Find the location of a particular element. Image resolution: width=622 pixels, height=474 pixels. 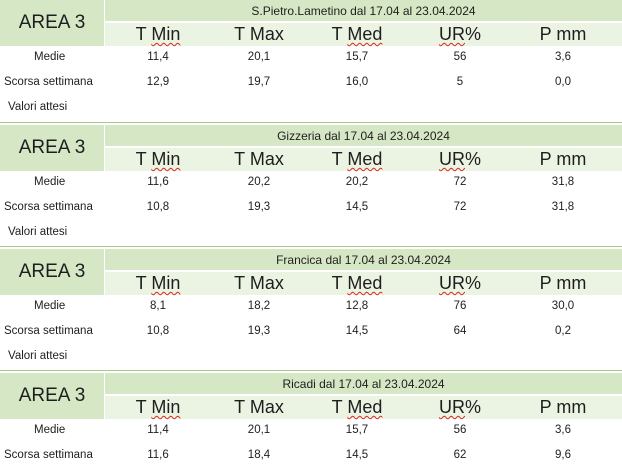

cell-value: 19,7 is located at coordinates (259, 82).